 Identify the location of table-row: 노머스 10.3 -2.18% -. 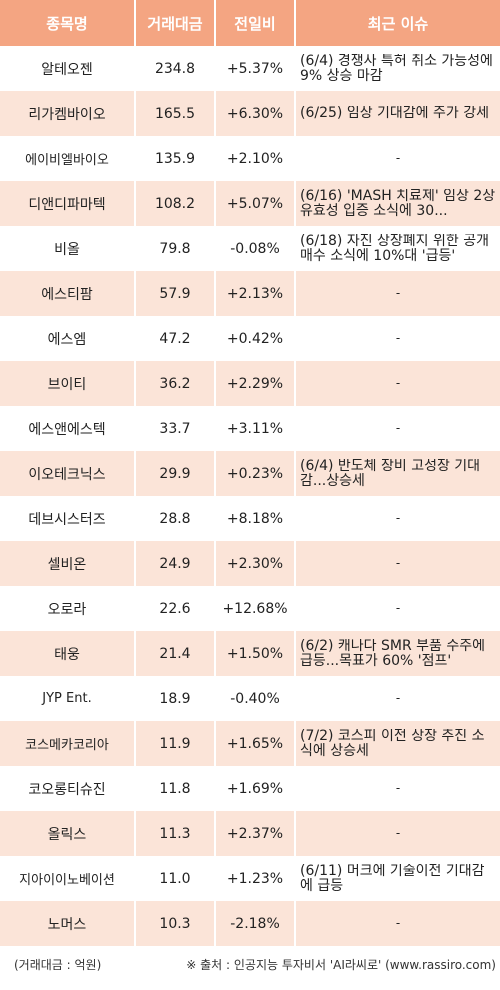
(250, 923).